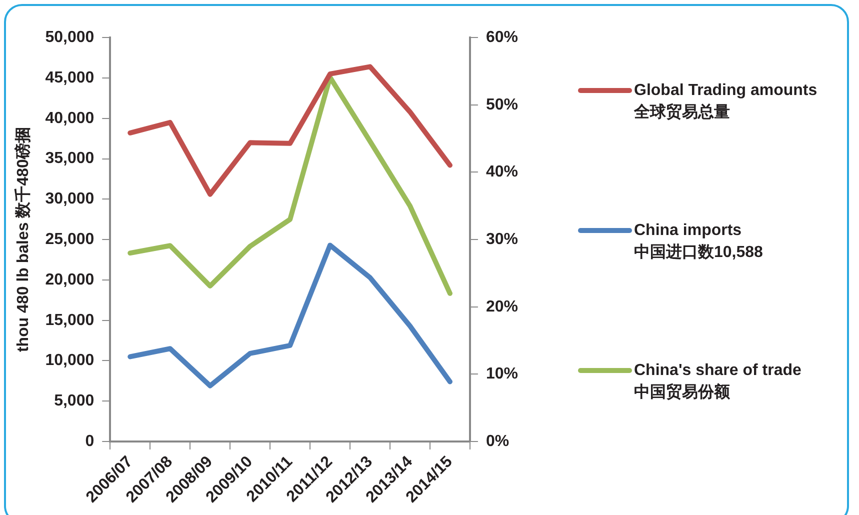  Describe the element at coordinates (69, 159) in the screenshot. I see `y-tick-label: 35,000` at that location.